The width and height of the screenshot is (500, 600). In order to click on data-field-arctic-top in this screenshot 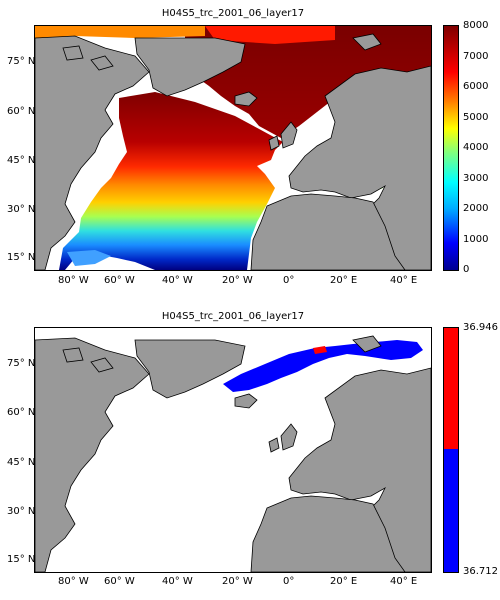, I will do `click(120, 32)`.